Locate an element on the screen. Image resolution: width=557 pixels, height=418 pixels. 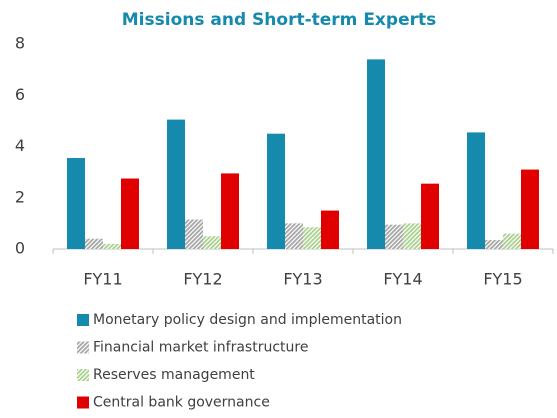
x-tick-label: FY12 is located at coordinates (202, 279).